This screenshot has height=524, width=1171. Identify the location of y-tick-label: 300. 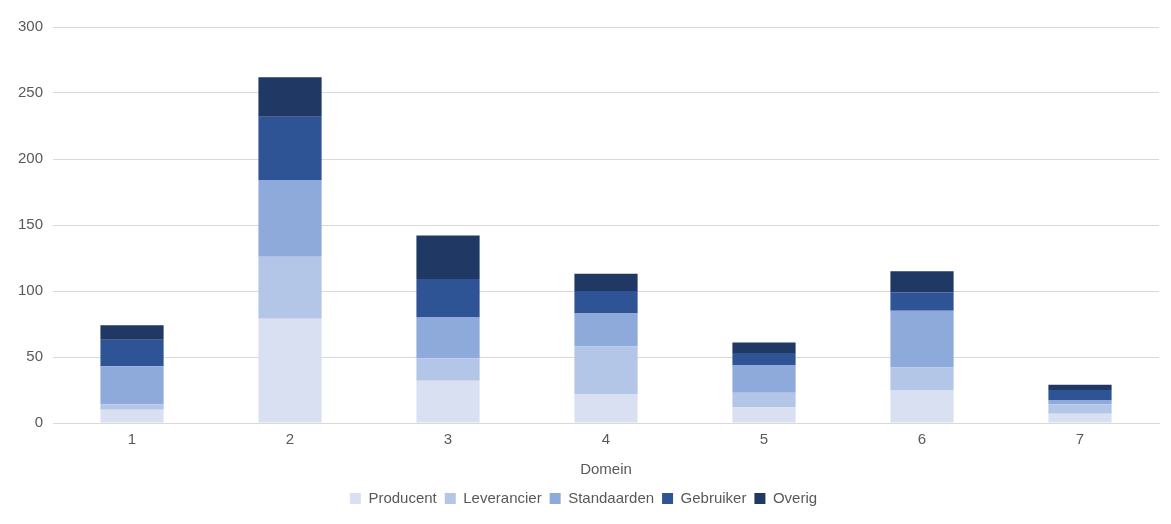
(31, 26).